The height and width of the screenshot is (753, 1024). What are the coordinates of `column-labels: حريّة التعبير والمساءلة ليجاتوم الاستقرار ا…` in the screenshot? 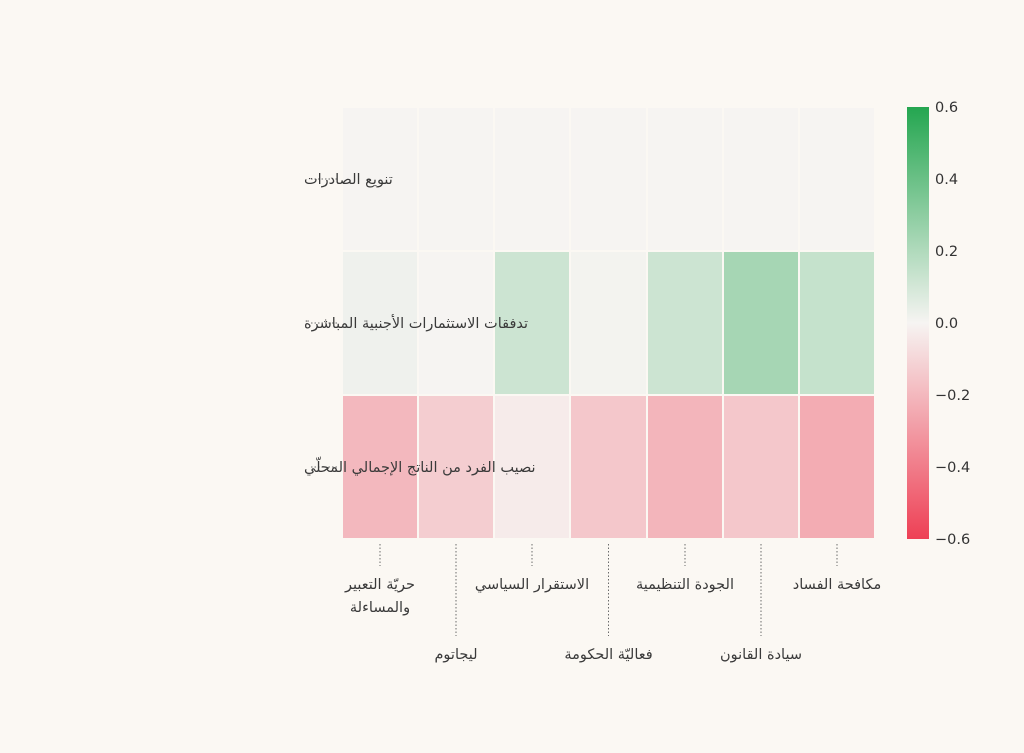 It's located at (612, 603).